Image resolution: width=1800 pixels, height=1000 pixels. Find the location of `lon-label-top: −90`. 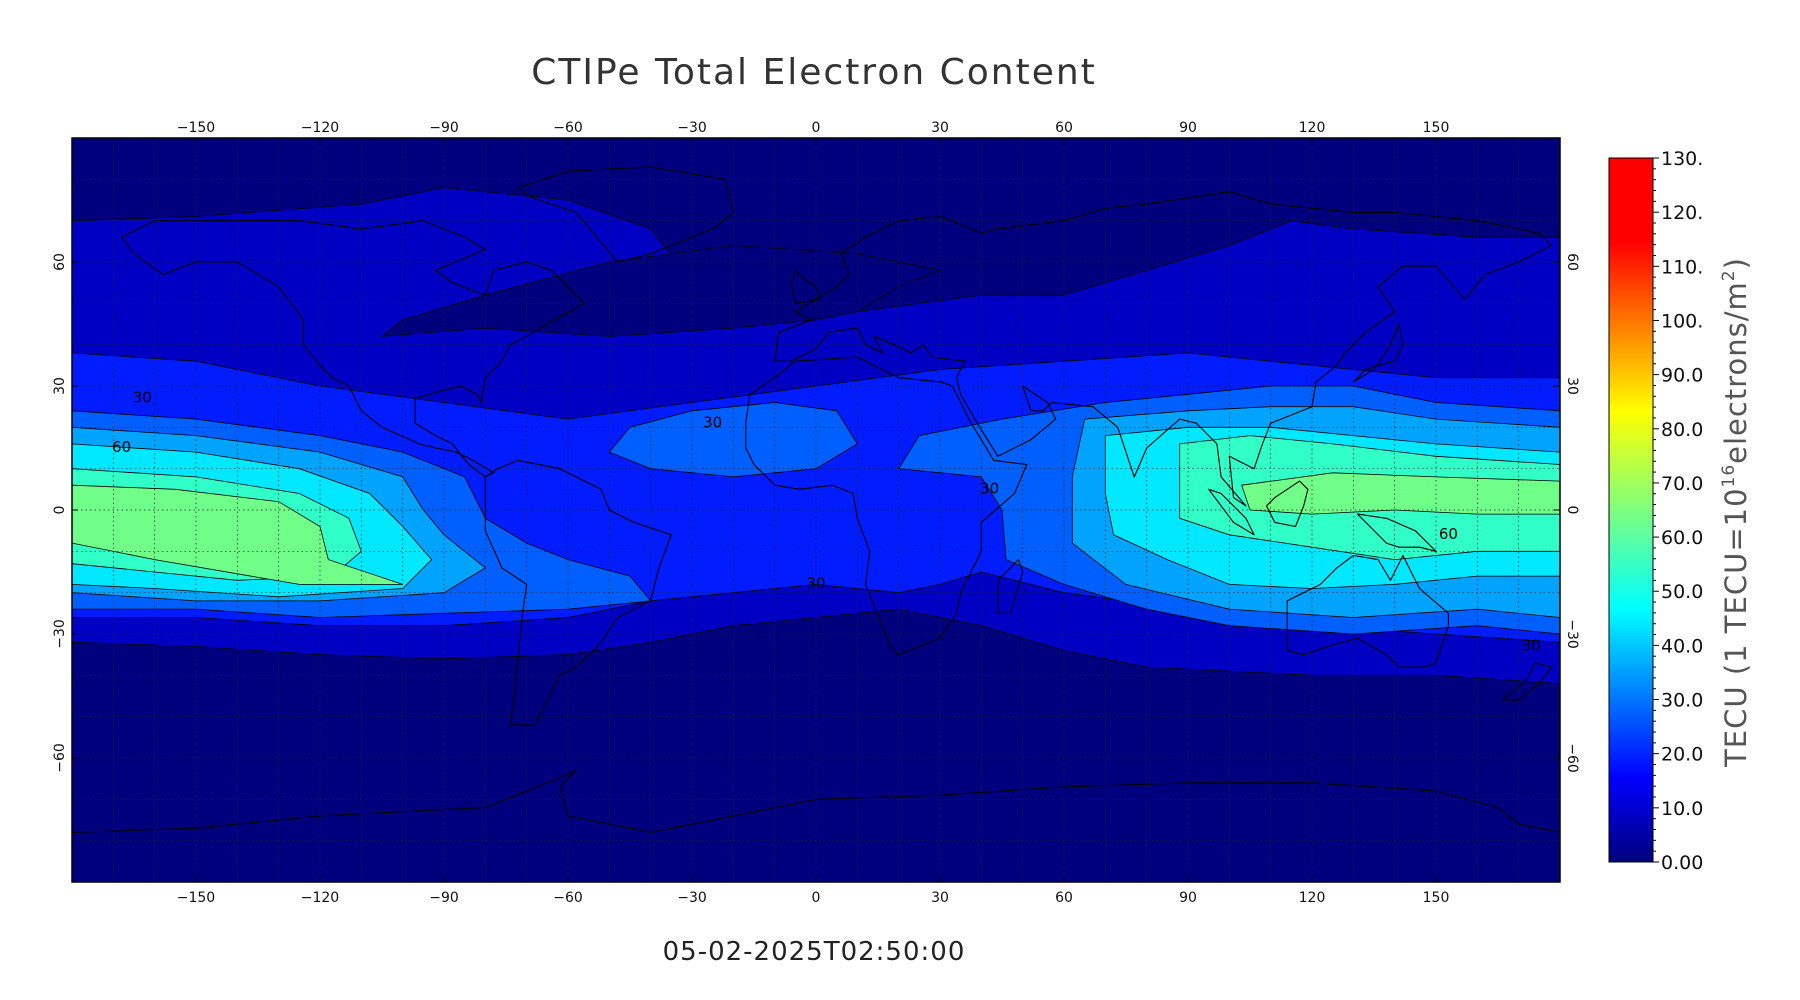

lon-label-top: −90 is located at coordinates (444, 128).